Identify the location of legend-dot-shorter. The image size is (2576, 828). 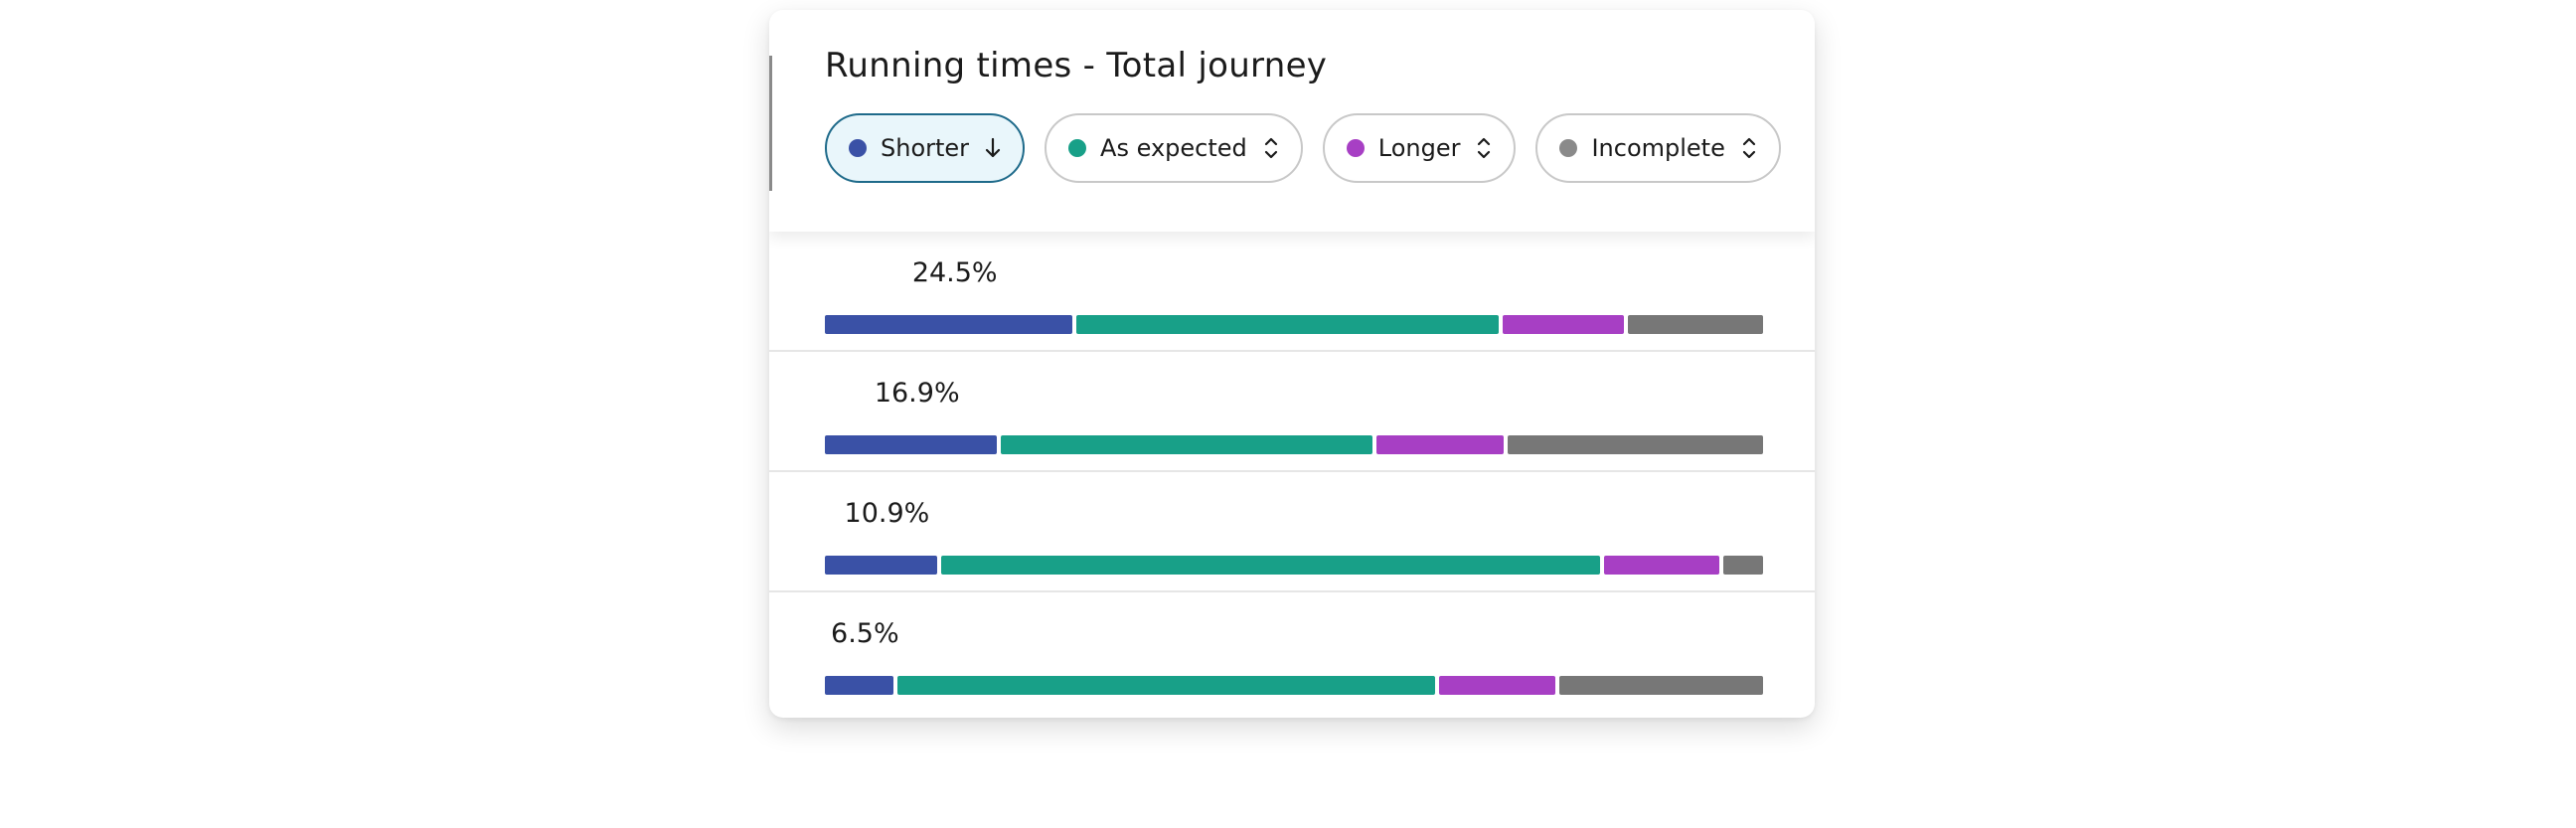
(858, 148).